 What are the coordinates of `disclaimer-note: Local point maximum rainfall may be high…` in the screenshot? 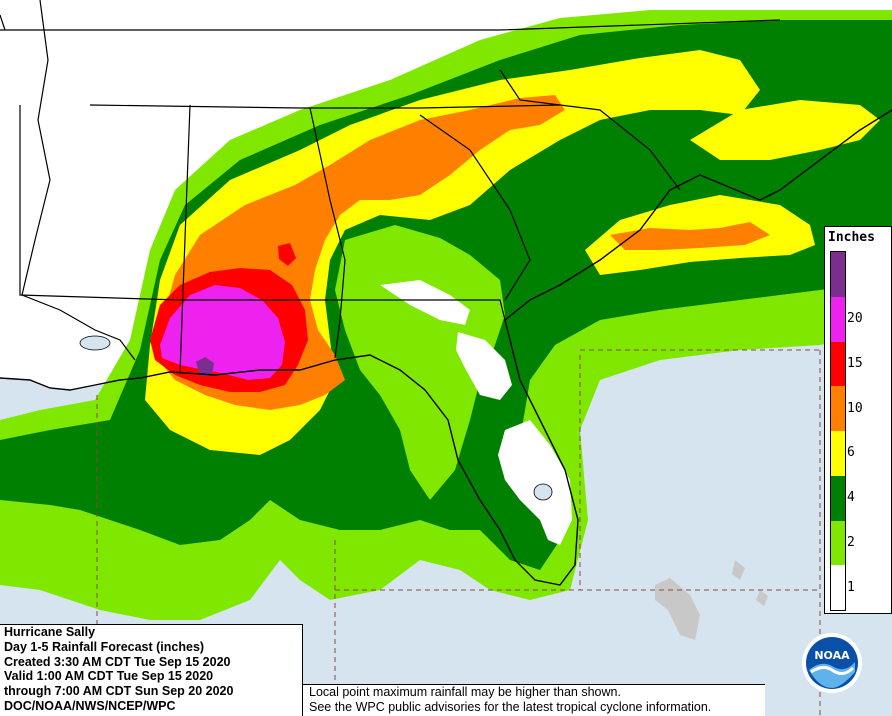 It's located at (534, 700).